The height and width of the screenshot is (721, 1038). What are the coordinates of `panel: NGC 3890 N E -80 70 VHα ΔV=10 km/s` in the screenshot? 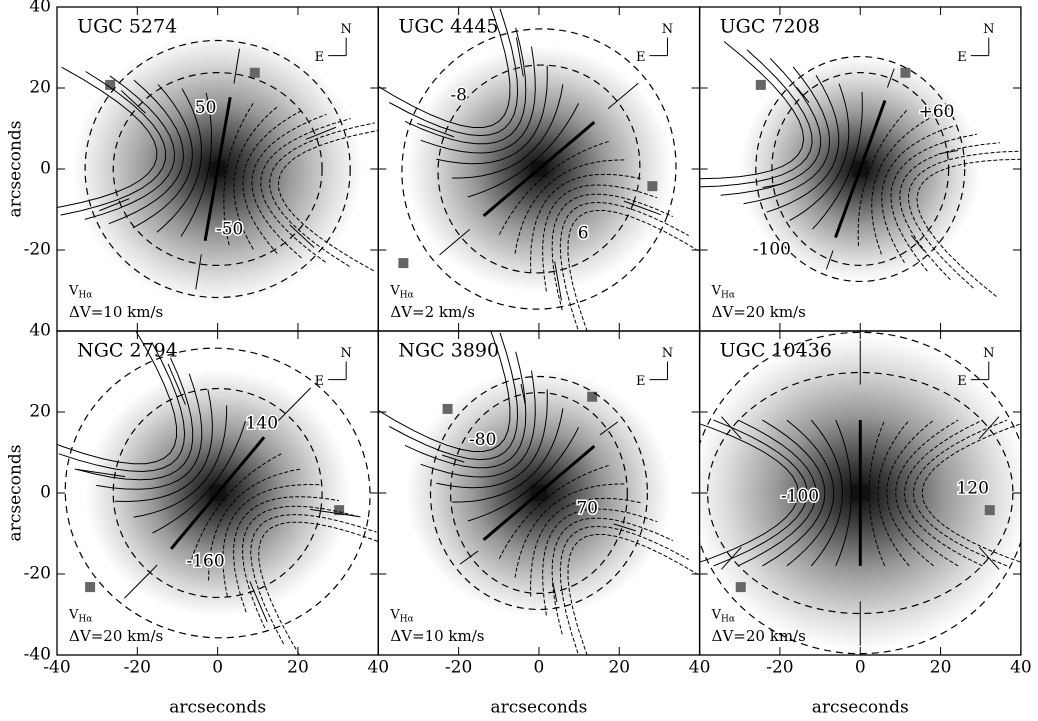 It's located at (539, 493).